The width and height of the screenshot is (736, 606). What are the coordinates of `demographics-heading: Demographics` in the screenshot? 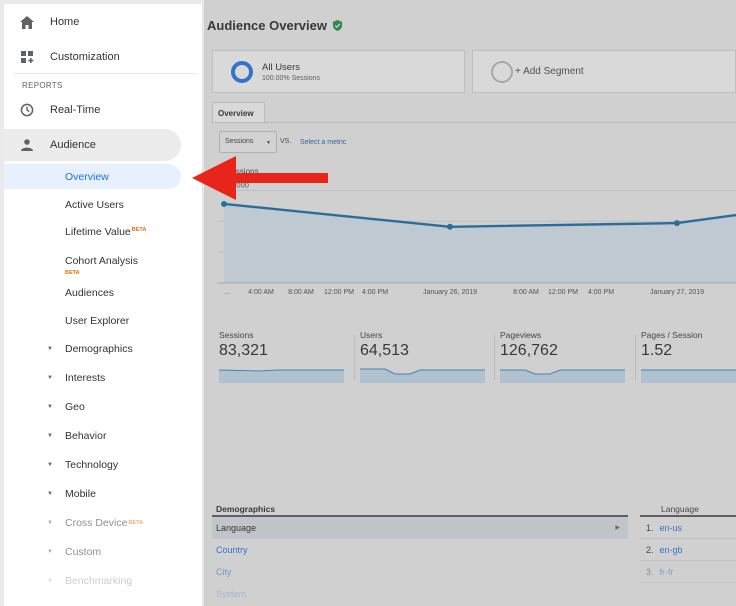 It's located at (246, 509).